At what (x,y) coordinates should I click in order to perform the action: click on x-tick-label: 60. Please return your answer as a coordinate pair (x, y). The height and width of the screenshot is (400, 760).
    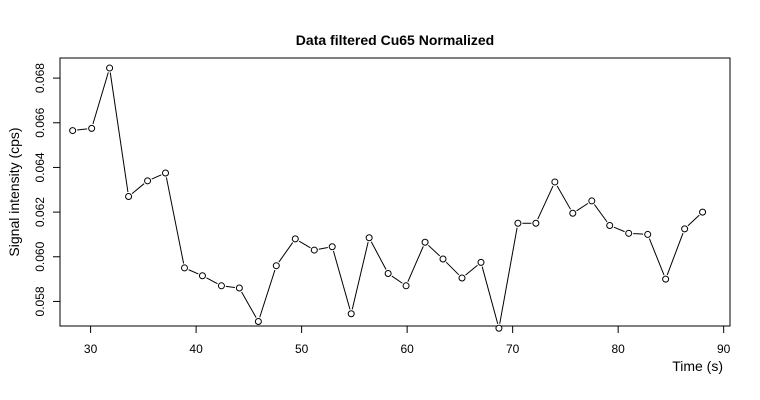
    Looking at the image, I should click on (407, 349).